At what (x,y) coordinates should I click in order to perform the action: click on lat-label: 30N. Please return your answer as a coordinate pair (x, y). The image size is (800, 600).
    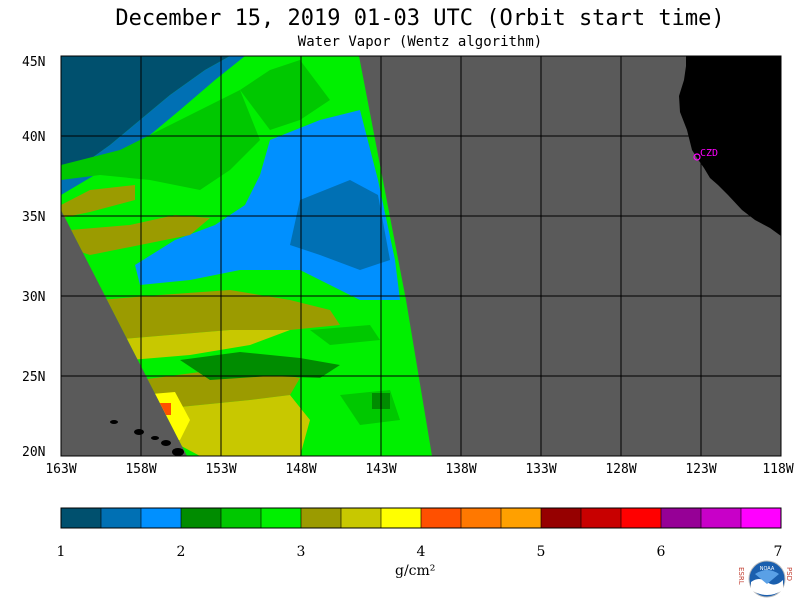
    Looking at the image, I should click on (33, 297).